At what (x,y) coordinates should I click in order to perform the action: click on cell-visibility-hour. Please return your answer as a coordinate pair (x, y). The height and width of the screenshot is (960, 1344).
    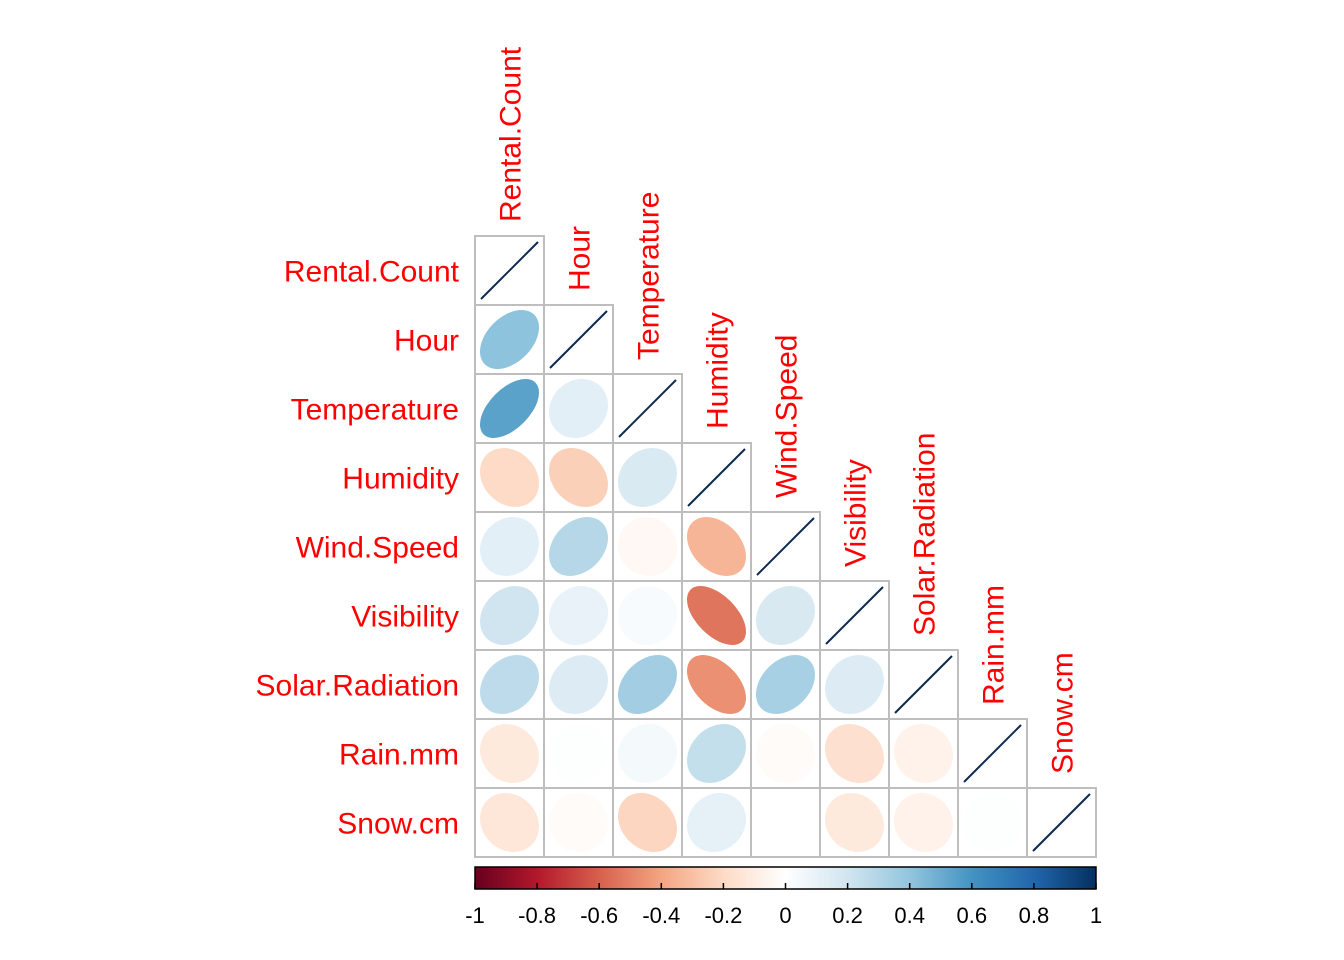
    Looking at the image, I should click on (578, 615).